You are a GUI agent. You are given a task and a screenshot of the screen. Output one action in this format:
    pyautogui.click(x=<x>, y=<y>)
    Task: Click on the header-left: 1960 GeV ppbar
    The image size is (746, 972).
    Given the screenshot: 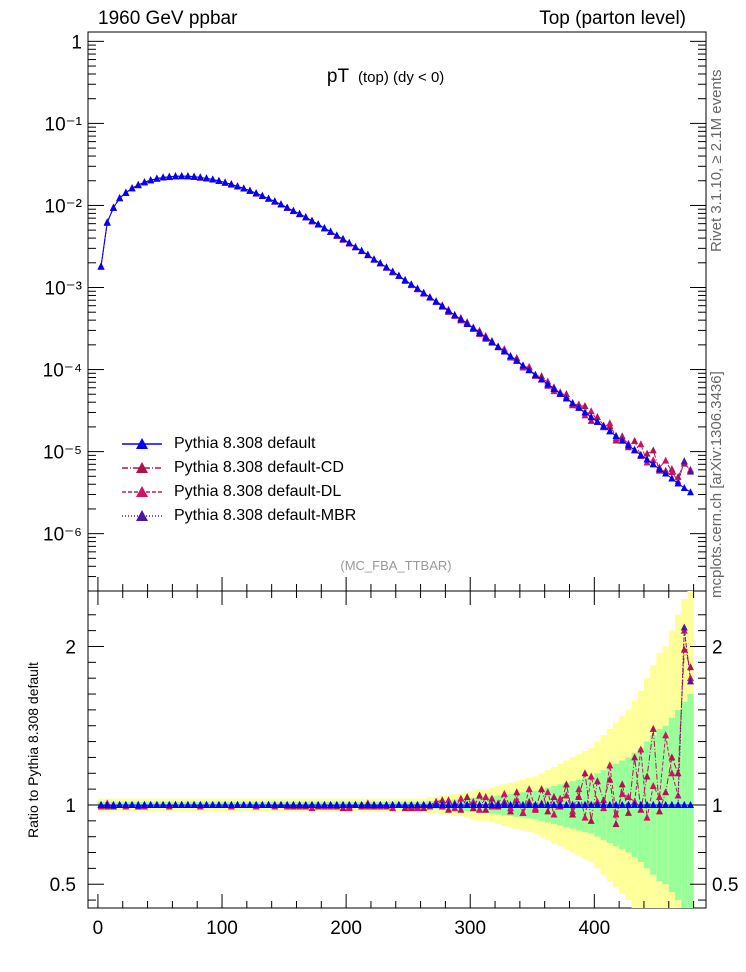 What is the action you would take?
    pyautogui.click(x=168, y=18)
    